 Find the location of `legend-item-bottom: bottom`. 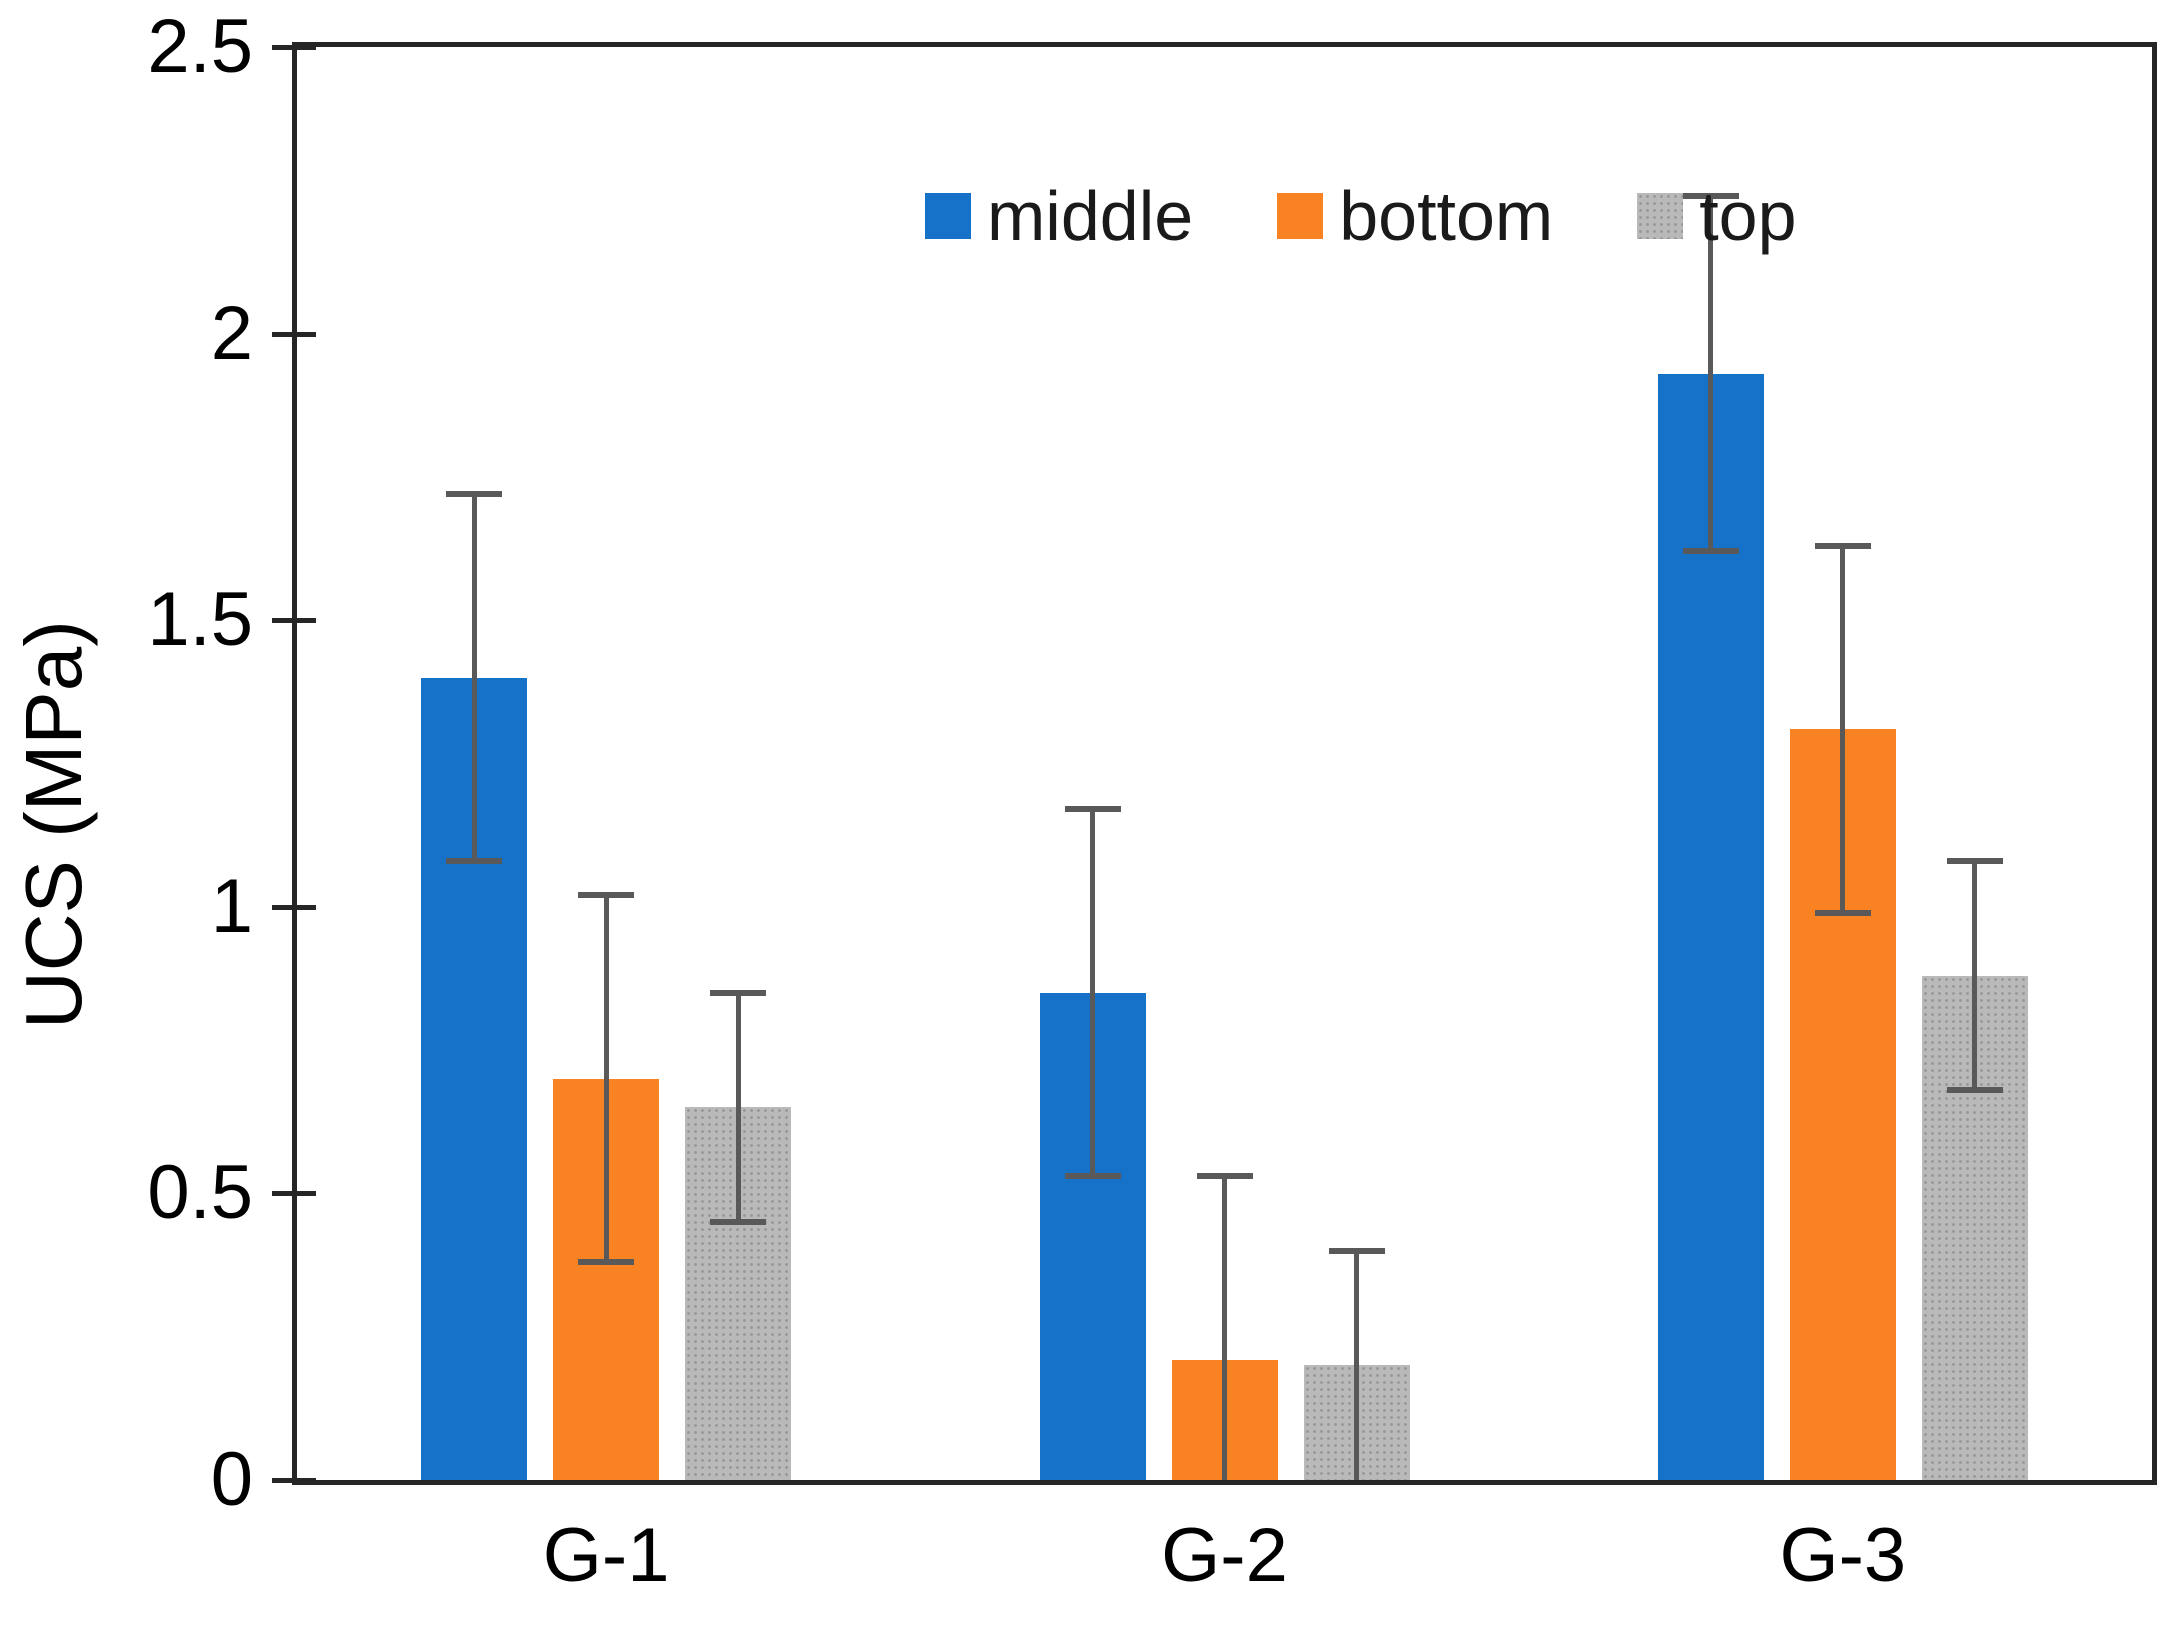

legend-item-bottom: bottom is located at coordinates (1415, 216).